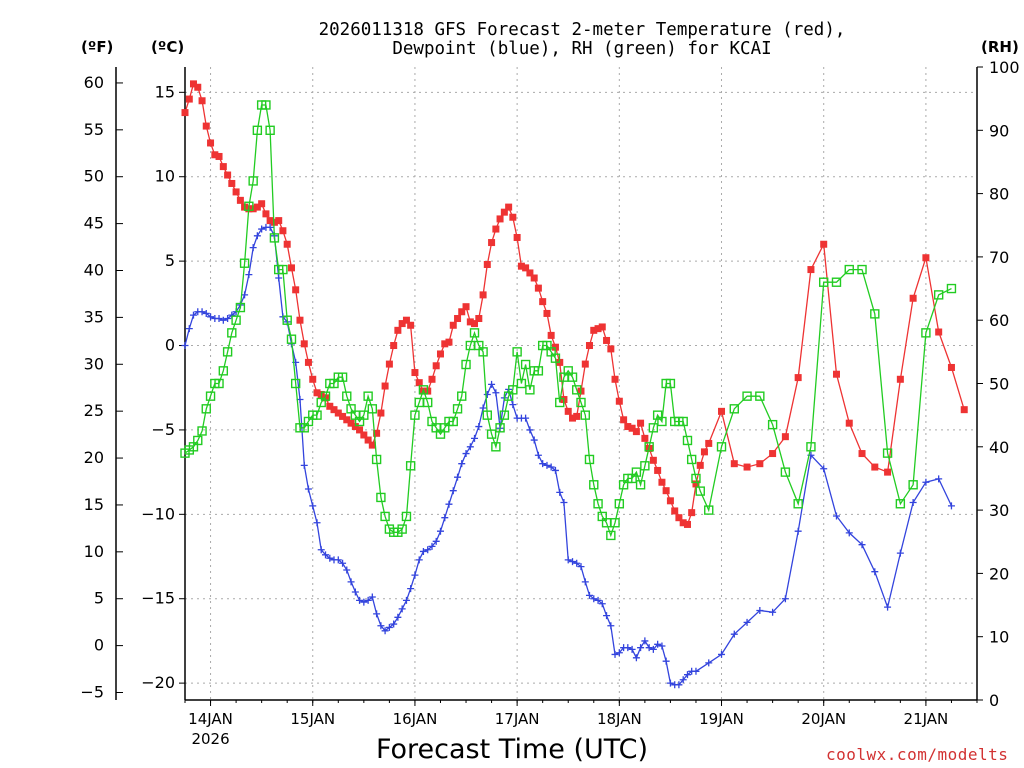 The width and height of the screenshot is (1024, 768). What do you see at coordinates (1004, 67) in the screenshot?
I see `y-tick-label-rh: 100` at bounding box center [1004, 67].